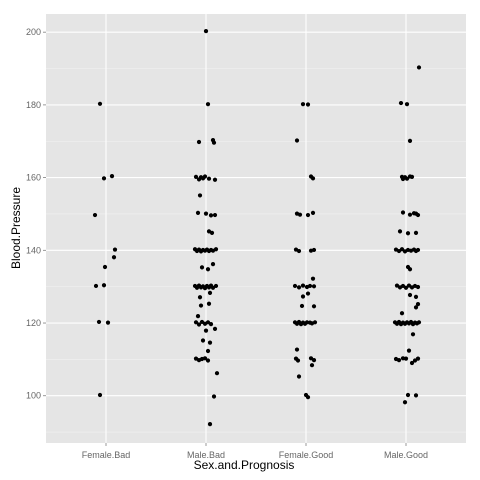 This screenshot has width=480, height=480. Describe the element at coordinates (16, 228) in the screenshot. I see `y-axis-title: Blood.Pressure` at that location.